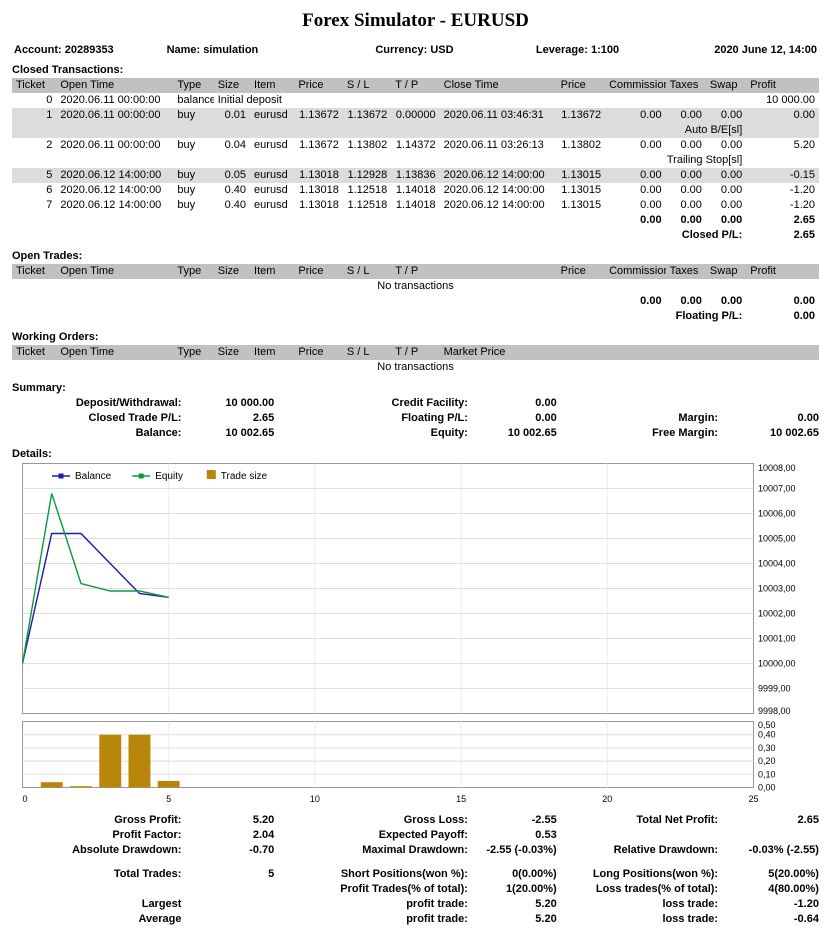  Describe the element at coordinates (581, 190) in the screenshot. I see `table-cell: 1.13015` at that location.